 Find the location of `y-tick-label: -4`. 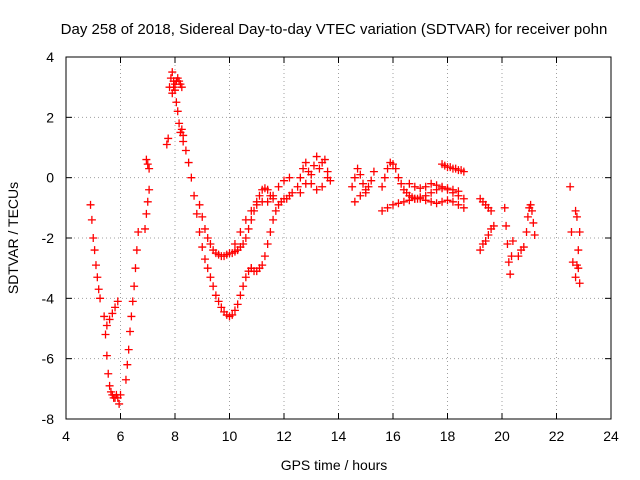

y-tick-label: -4 is located at coordinates (48, 298).